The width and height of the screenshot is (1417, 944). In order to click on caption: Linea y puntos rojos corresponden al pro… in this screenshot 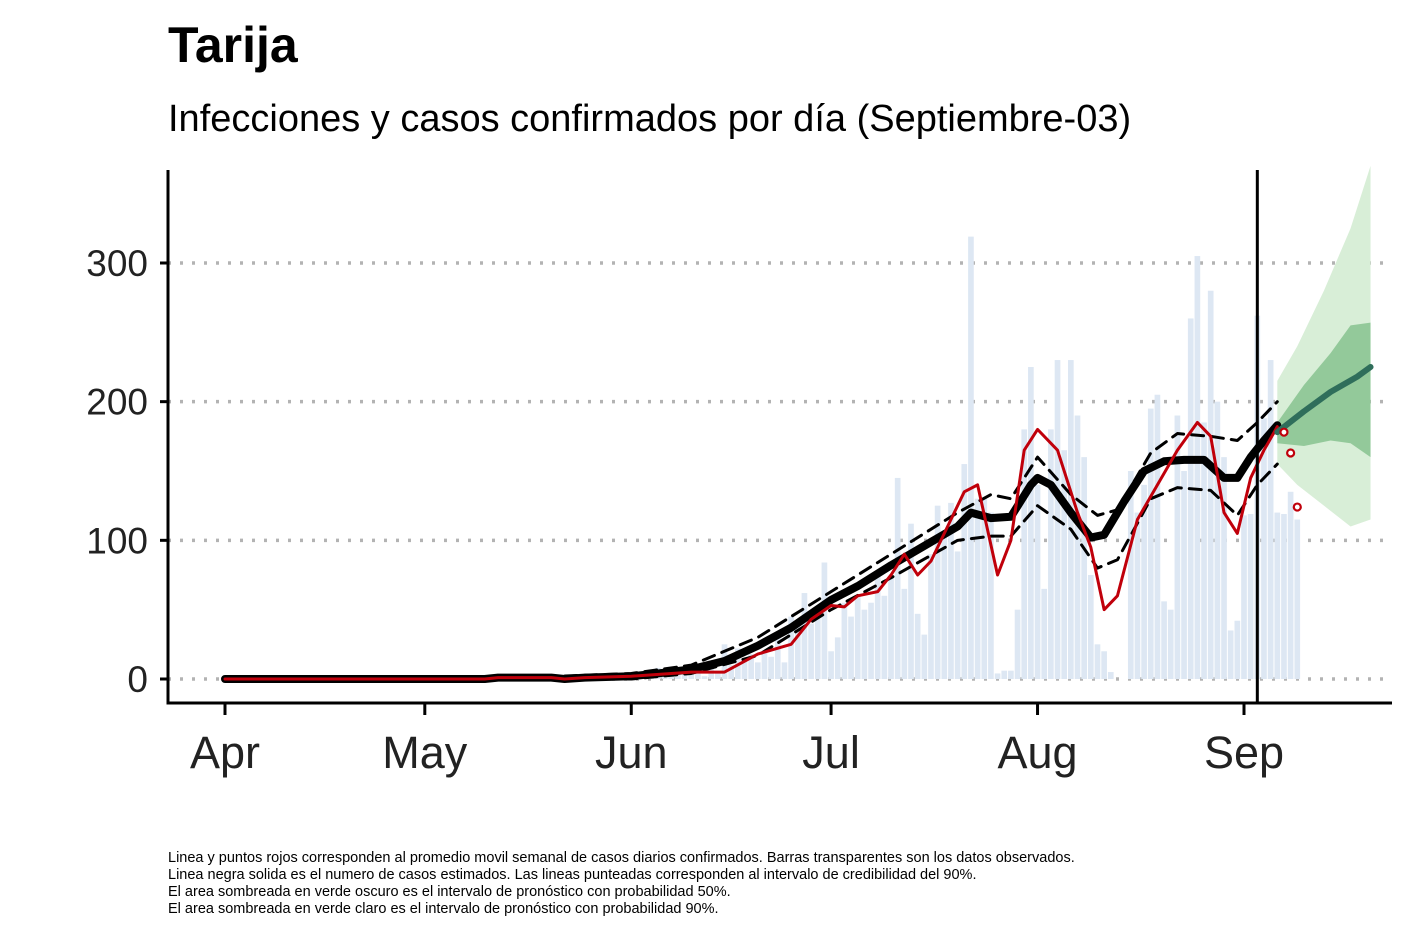, I will do `click(621, 884)`.